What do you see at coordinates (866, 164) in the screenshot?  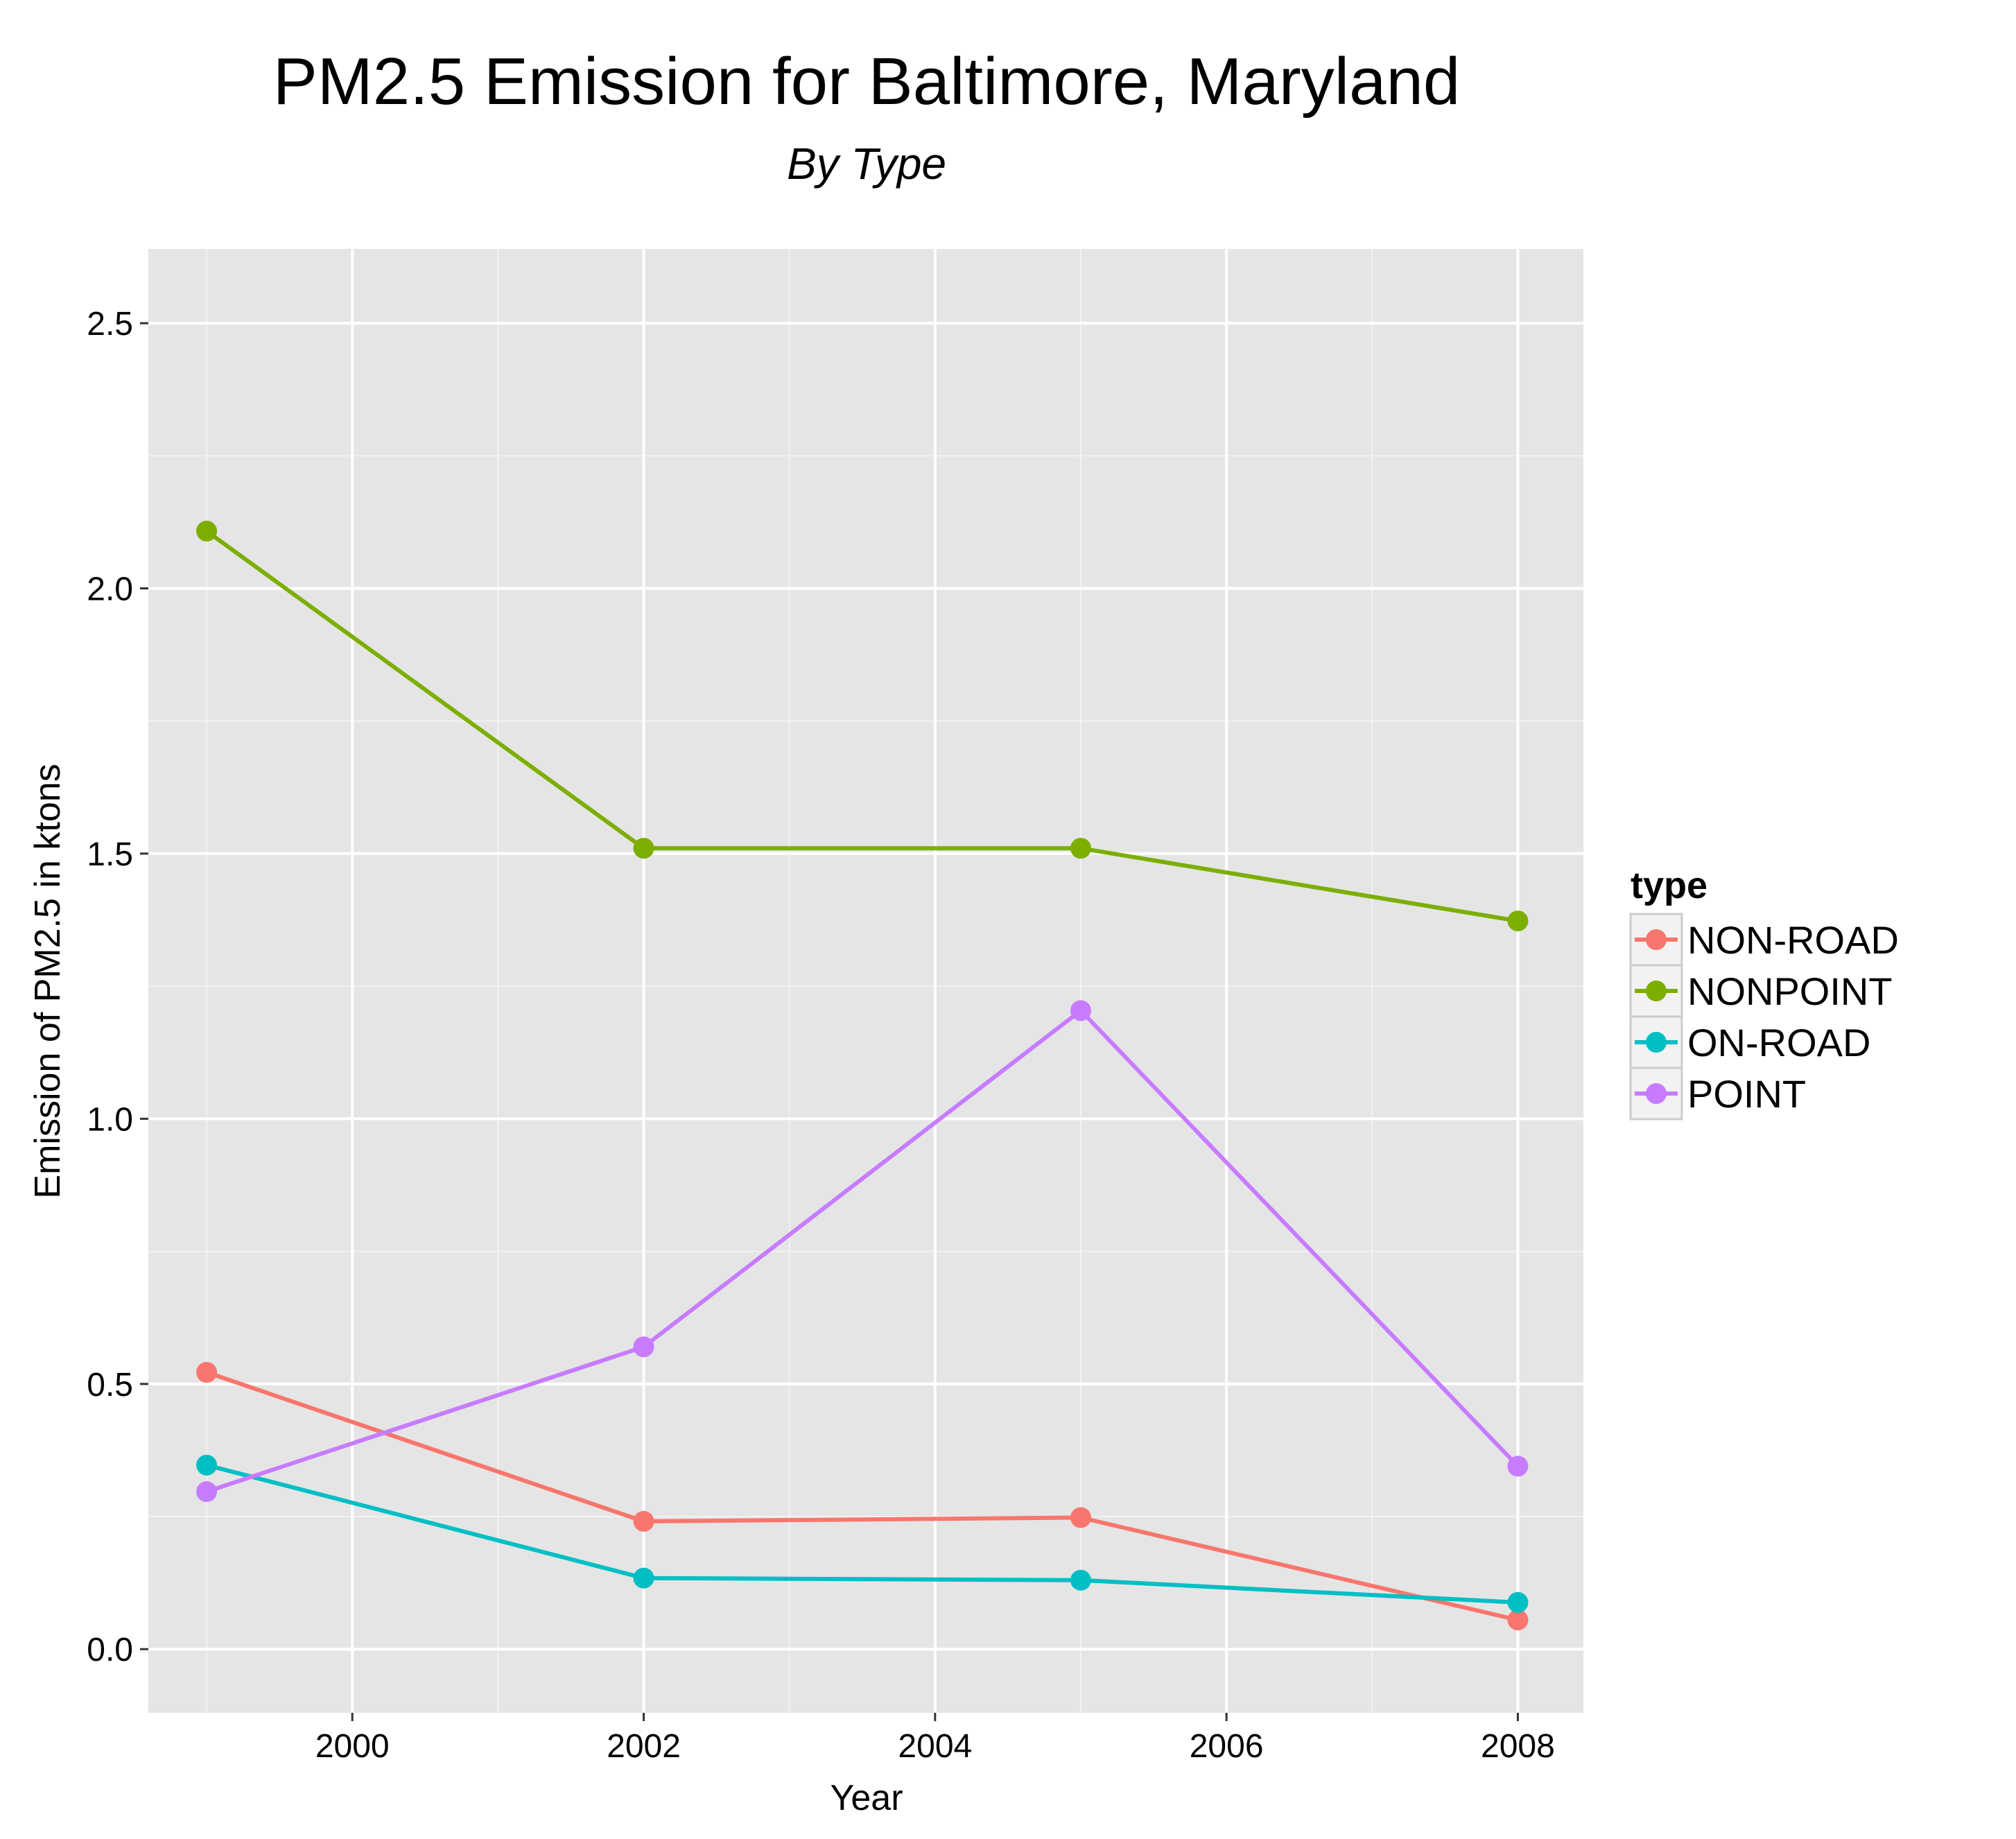 I see `chart-subtitle: By Type` at bounding box center [866, 164].